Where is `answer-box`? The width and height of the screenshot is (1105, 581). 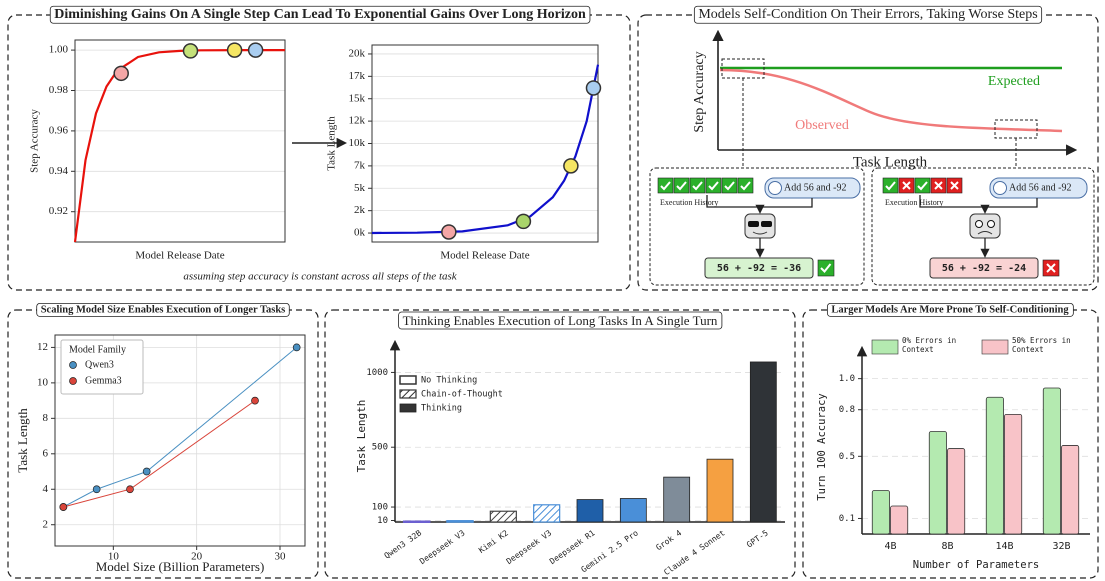 answer-box is located at coordinates (984, 268).